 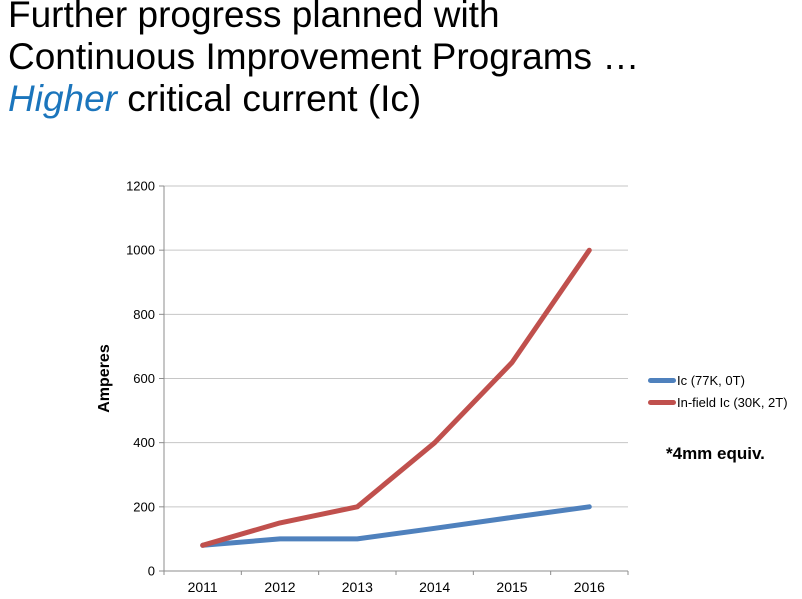 I want to click on y-axis-title: Amperes, so click(x=104, y=378).